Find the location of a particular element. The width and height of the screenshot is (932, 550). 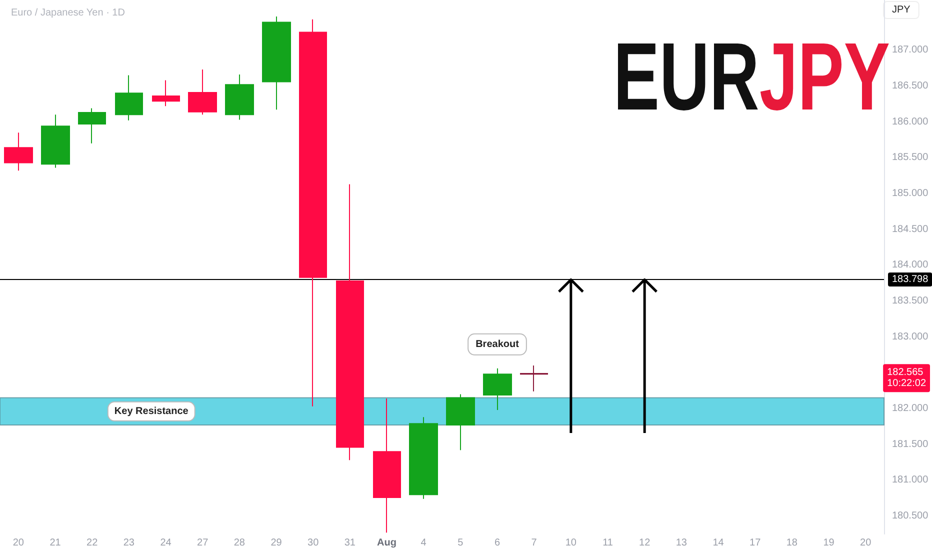

ref-line-label: 183.798 is located at coordinates (910, 280).